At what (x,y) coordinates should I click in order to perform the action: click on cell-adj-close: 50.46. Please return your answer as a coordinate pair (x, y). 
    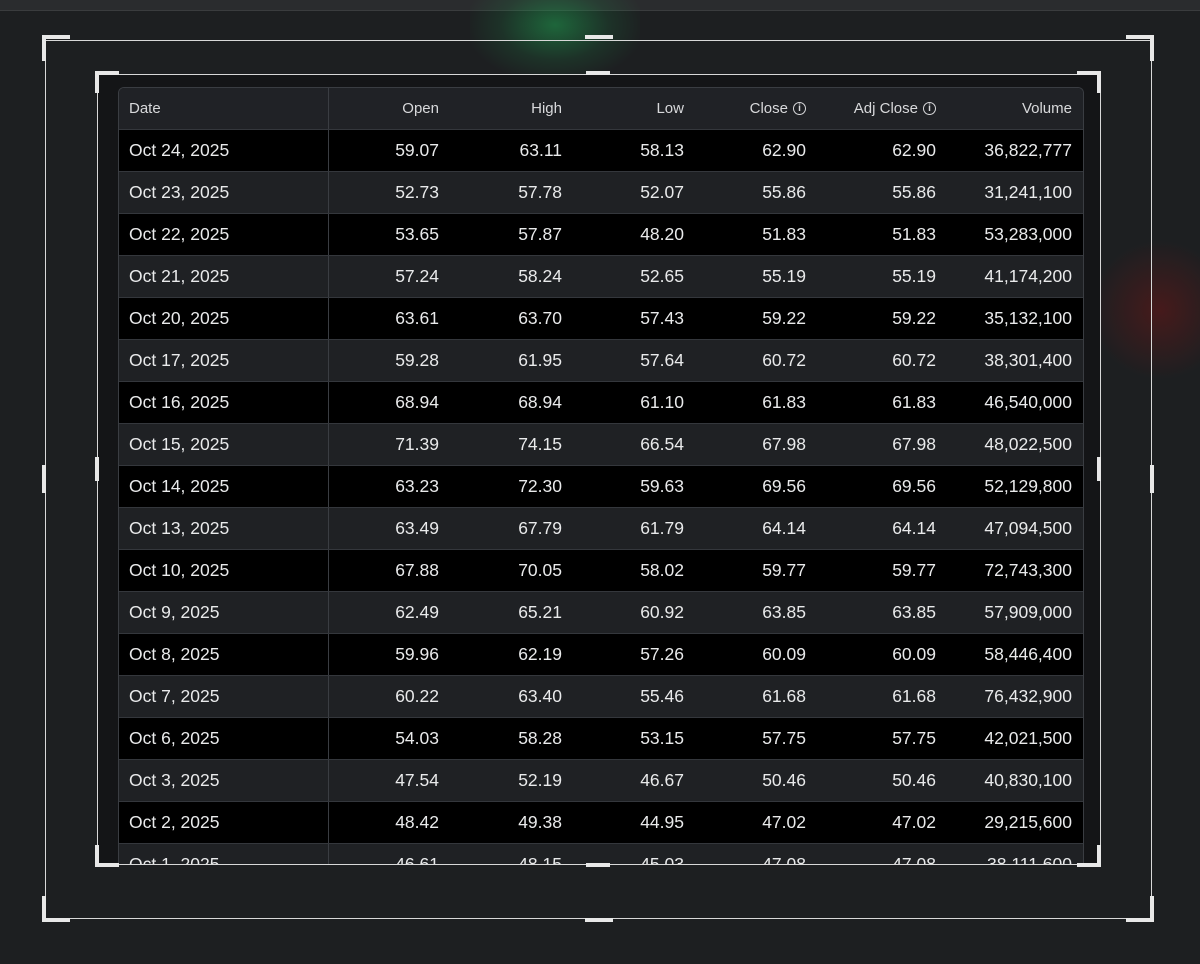
    Looking at the image, I should click on (914, 780).